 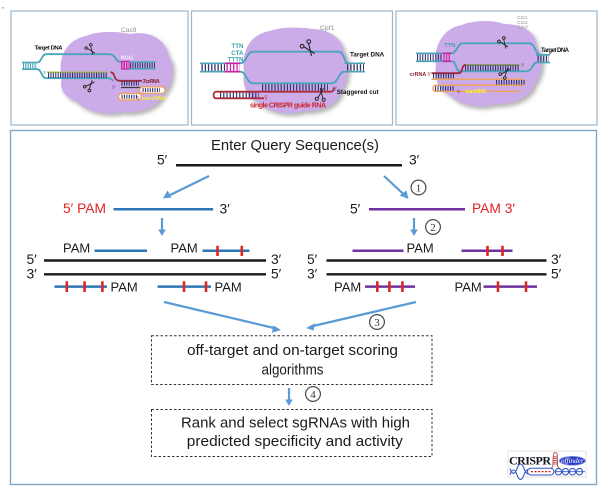 What do you see at coordinates (493, 208) in the screenshot?
I see `svg-text: PAM 3′` at bounding box center [493, 208].